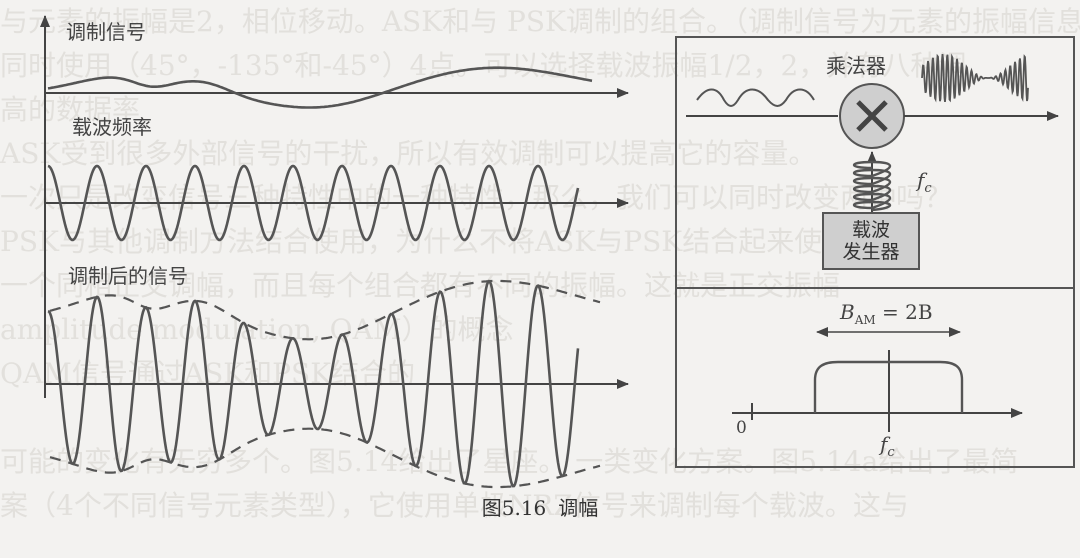 Image resolution: width=1080 pixels, height=558 pixels. What do you see at coordinates (128, 276) in the screenshot?
I see `label-modulated-signal: 调制后的信号` at bounding box center [128, 276].